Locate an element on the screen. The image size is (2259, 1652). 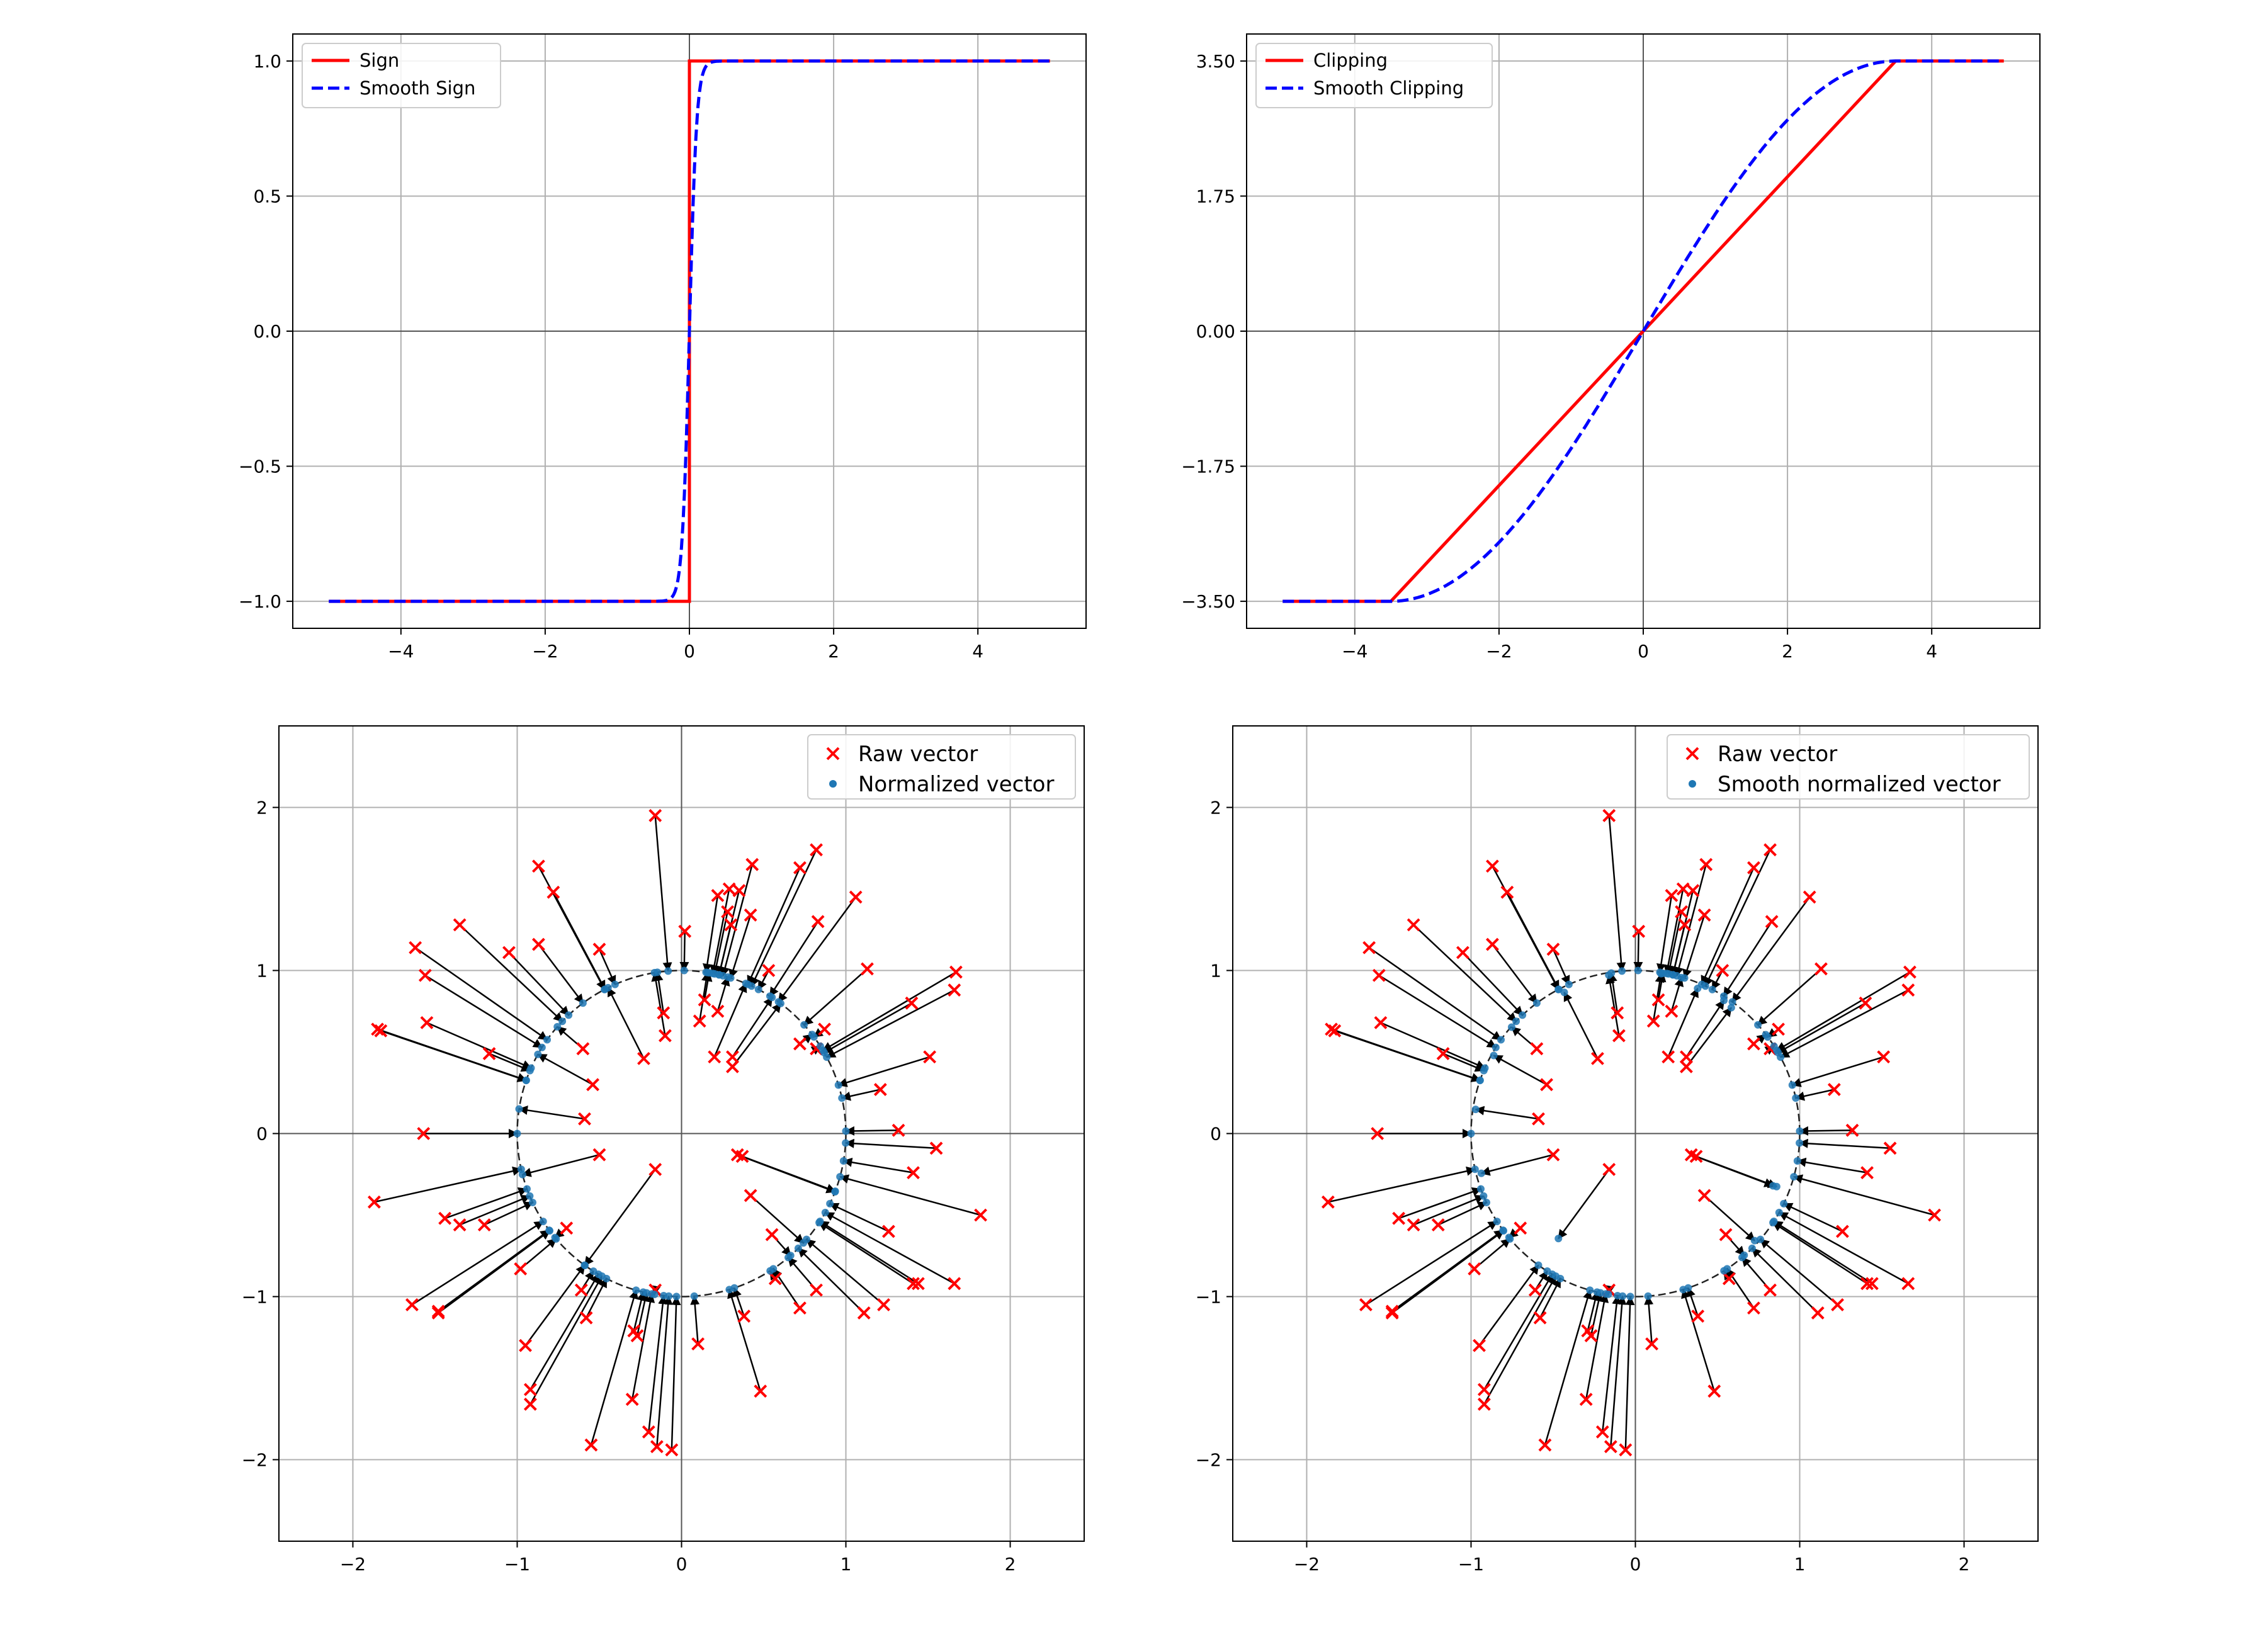
y-tick-label: −2 is located at coordinates (1208, 1460).